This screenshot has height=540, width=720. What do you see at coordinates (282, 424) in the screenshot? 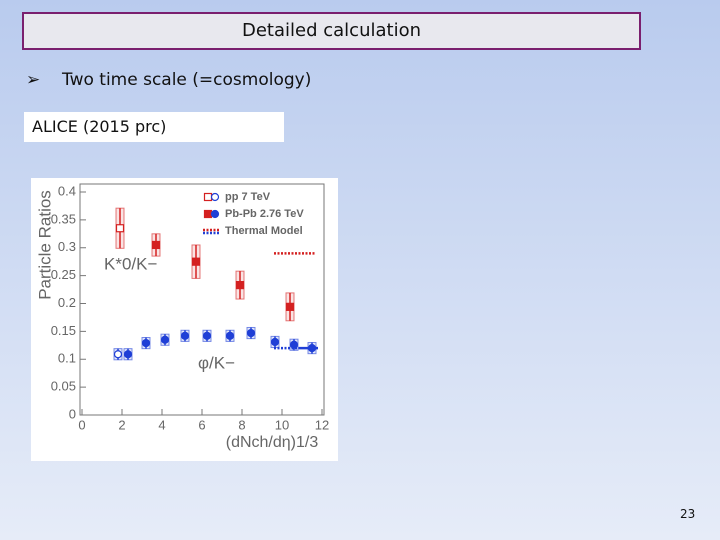
I see `x-tick-label: 10` at bounding box center [282, 424].